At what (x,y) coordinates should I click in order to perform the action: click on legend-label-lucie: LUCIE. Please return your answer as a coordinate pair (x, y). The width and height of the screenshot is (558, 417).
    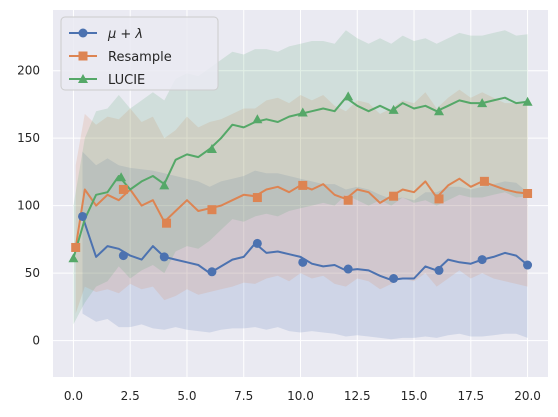
    Looking at the image, I should click on (126, 80).